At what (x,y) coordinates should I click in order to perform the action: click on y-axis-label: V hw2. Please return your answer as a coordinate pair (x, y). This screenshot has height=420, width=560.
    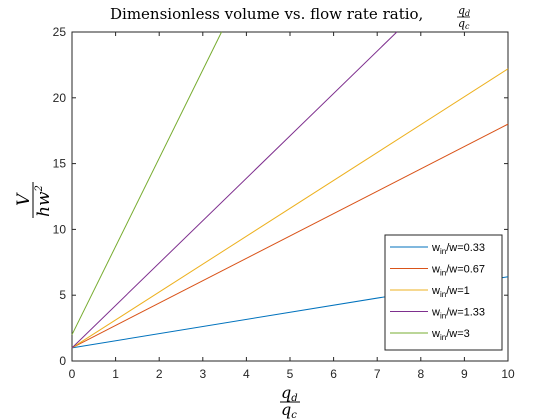
    Looking at the image, I should click on (34, 200).